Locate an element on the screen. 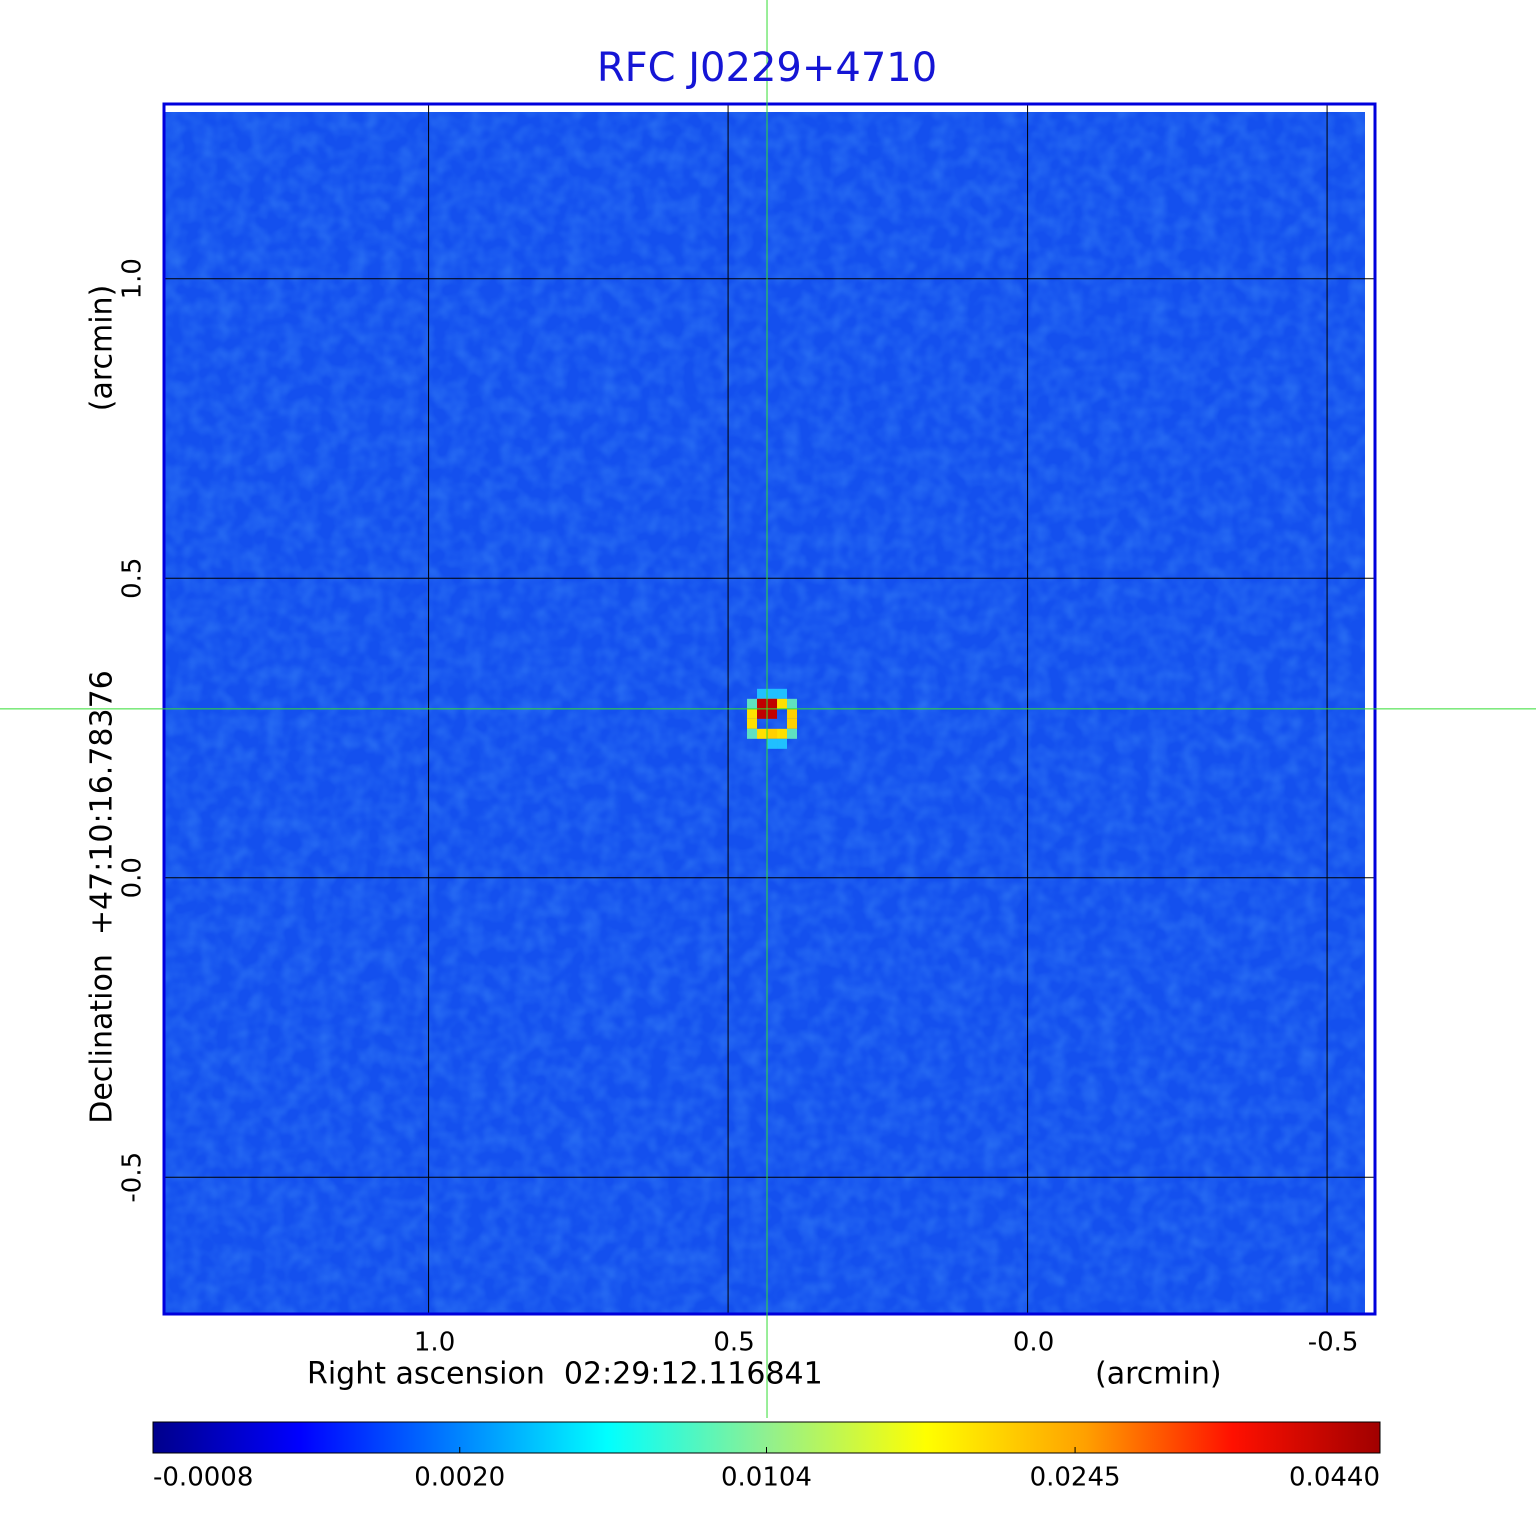 The image size is (1536, 1515). x-tick-label: 1.0 is located at coordinates (434, 1343).